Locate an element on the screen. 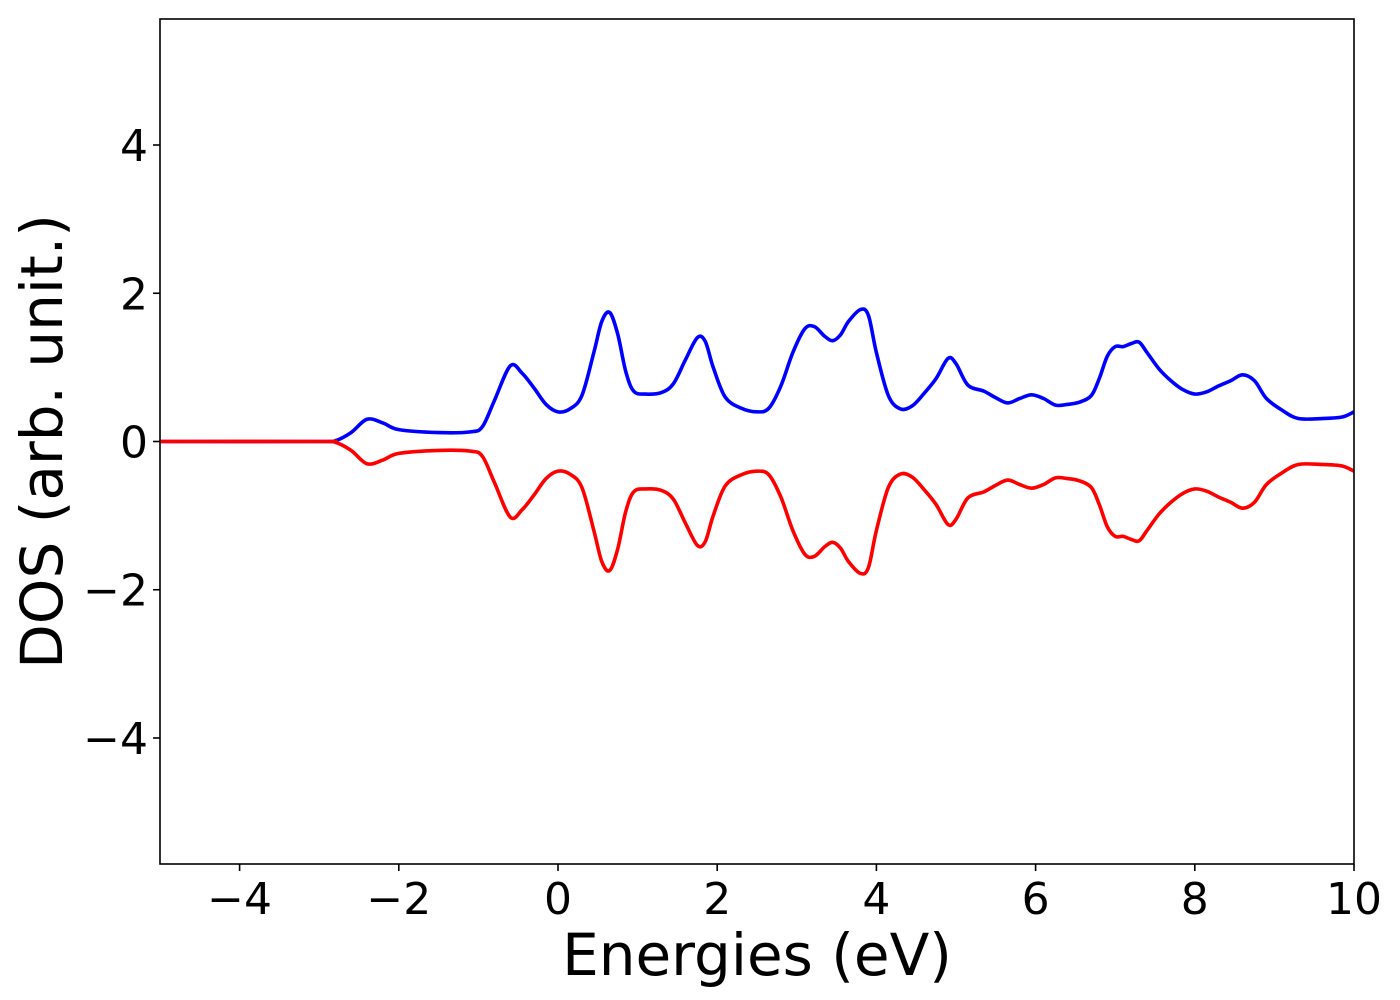 This screenshot has height=1000, width=1400. x-tick-label: 2 is located at coordinates (717, 899).